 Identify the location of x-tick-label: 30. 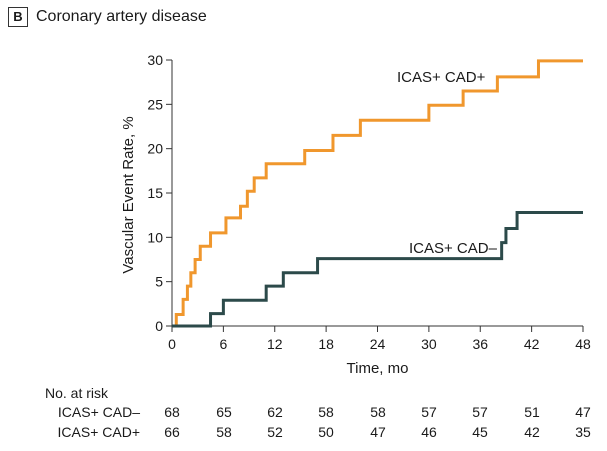
(429, 344).